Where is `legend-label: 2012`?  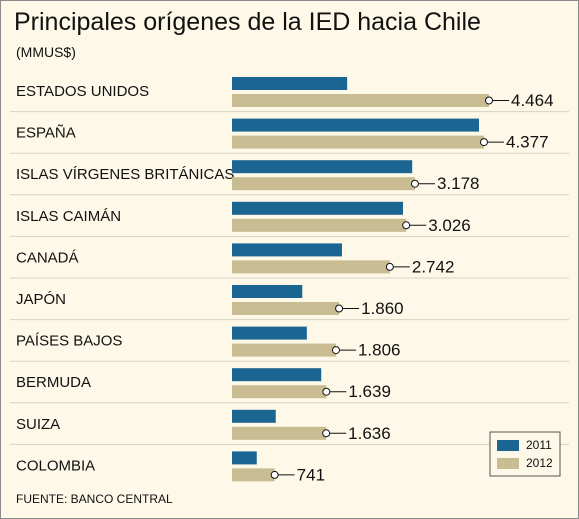 legend-label: 2012 is located at coordinates (539, 463).